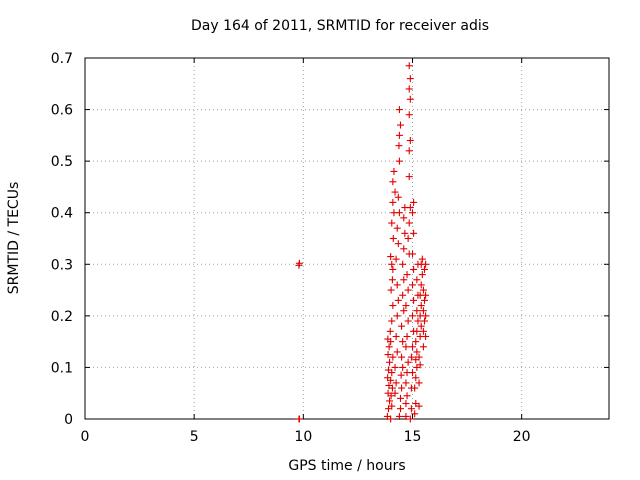 Image resolution: width=640 pixels, height=480 pixels. I want to click on x-tick-label: 10, so click(303, 437).